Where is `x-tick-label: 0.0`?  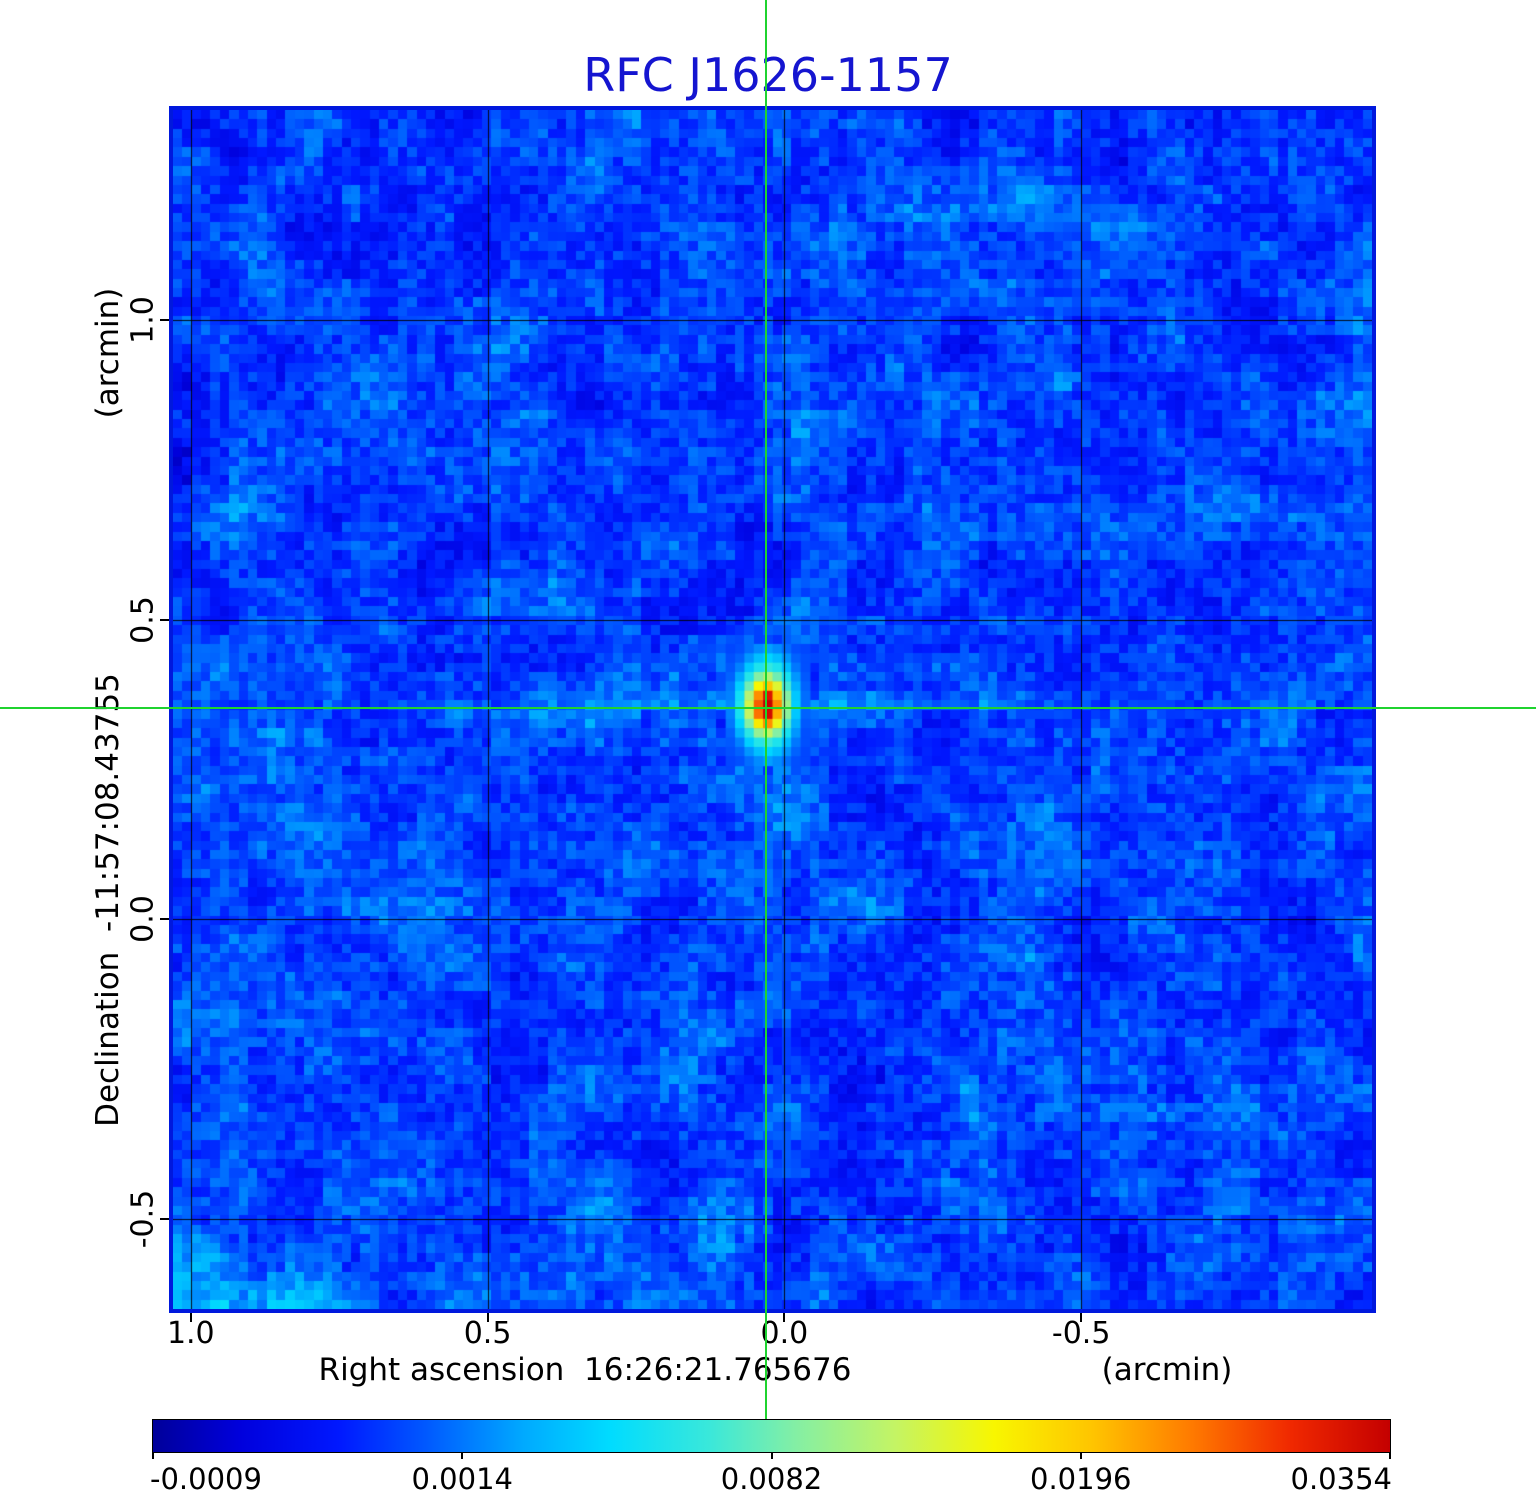
x-tick-label: 0.0 is located at coordinates (784, 1333).